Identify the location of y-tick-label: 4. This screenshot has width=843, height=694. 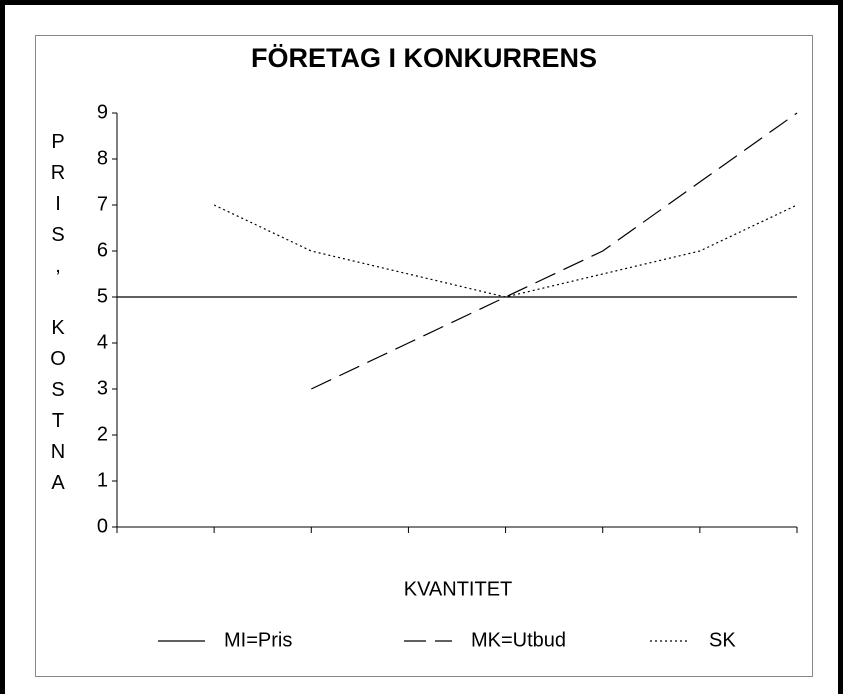
(102, 342).